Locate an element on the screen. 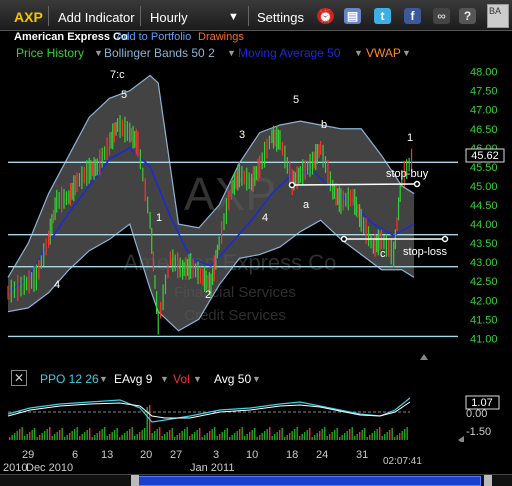 The height and width of the screenshot is (486, 512). avg-label: Avg 50 is located at coordinates (233, 379).